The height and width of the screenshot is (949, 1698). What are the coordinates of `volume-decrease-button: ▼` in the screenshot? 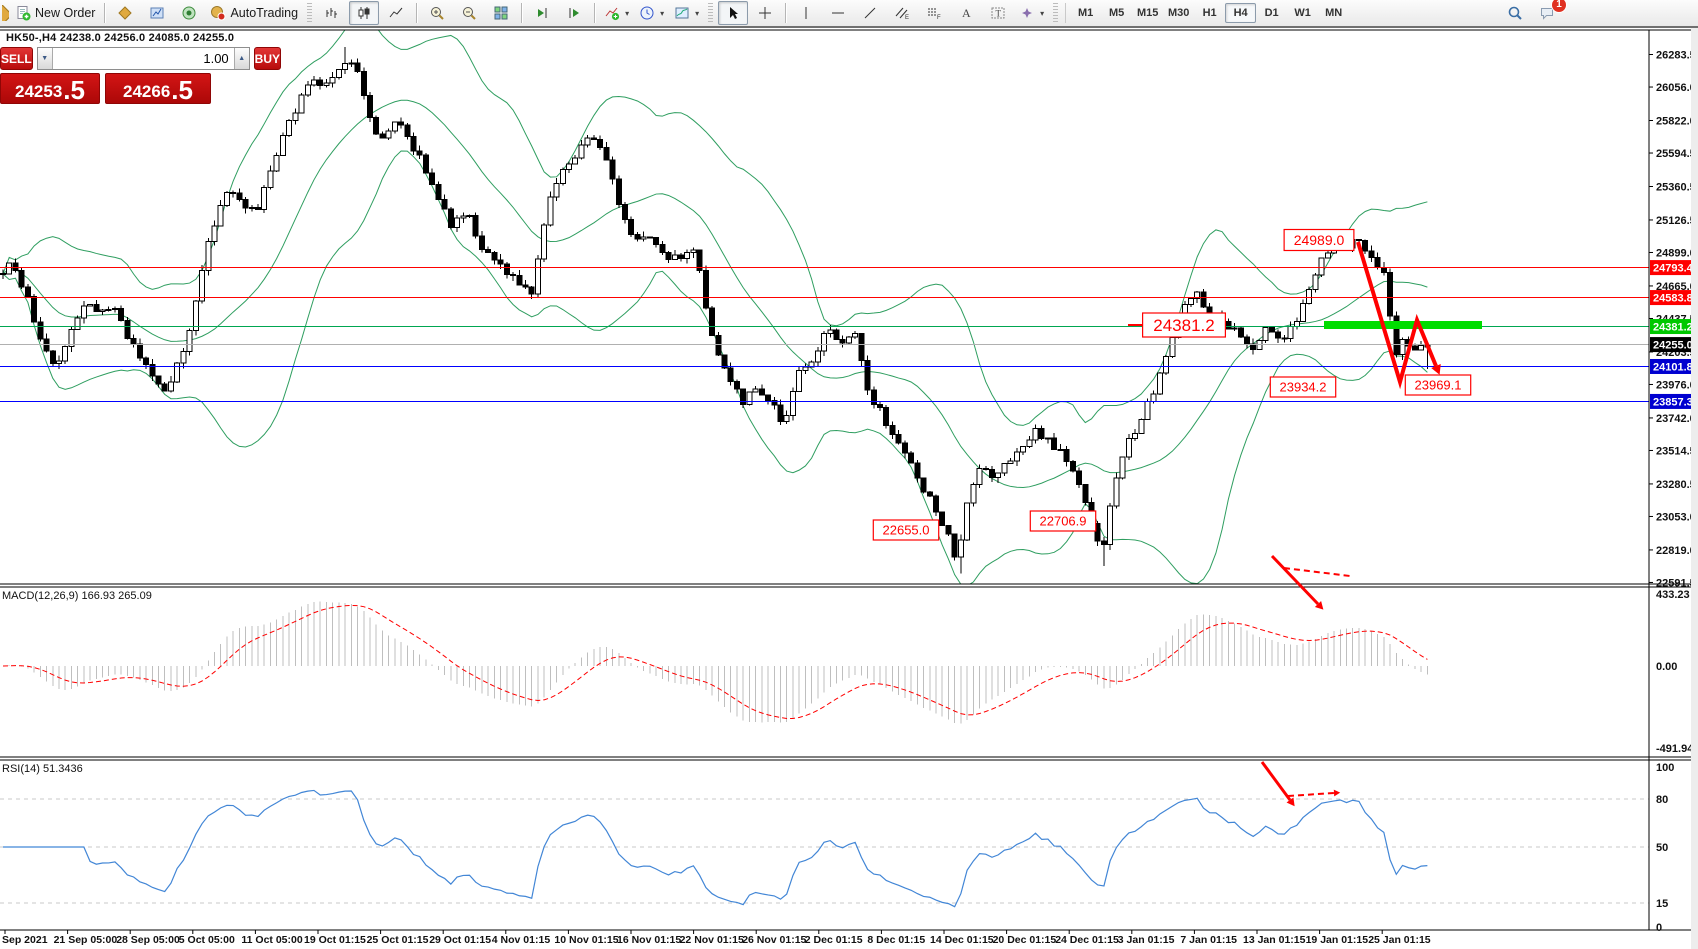 It's located at (45, 58).